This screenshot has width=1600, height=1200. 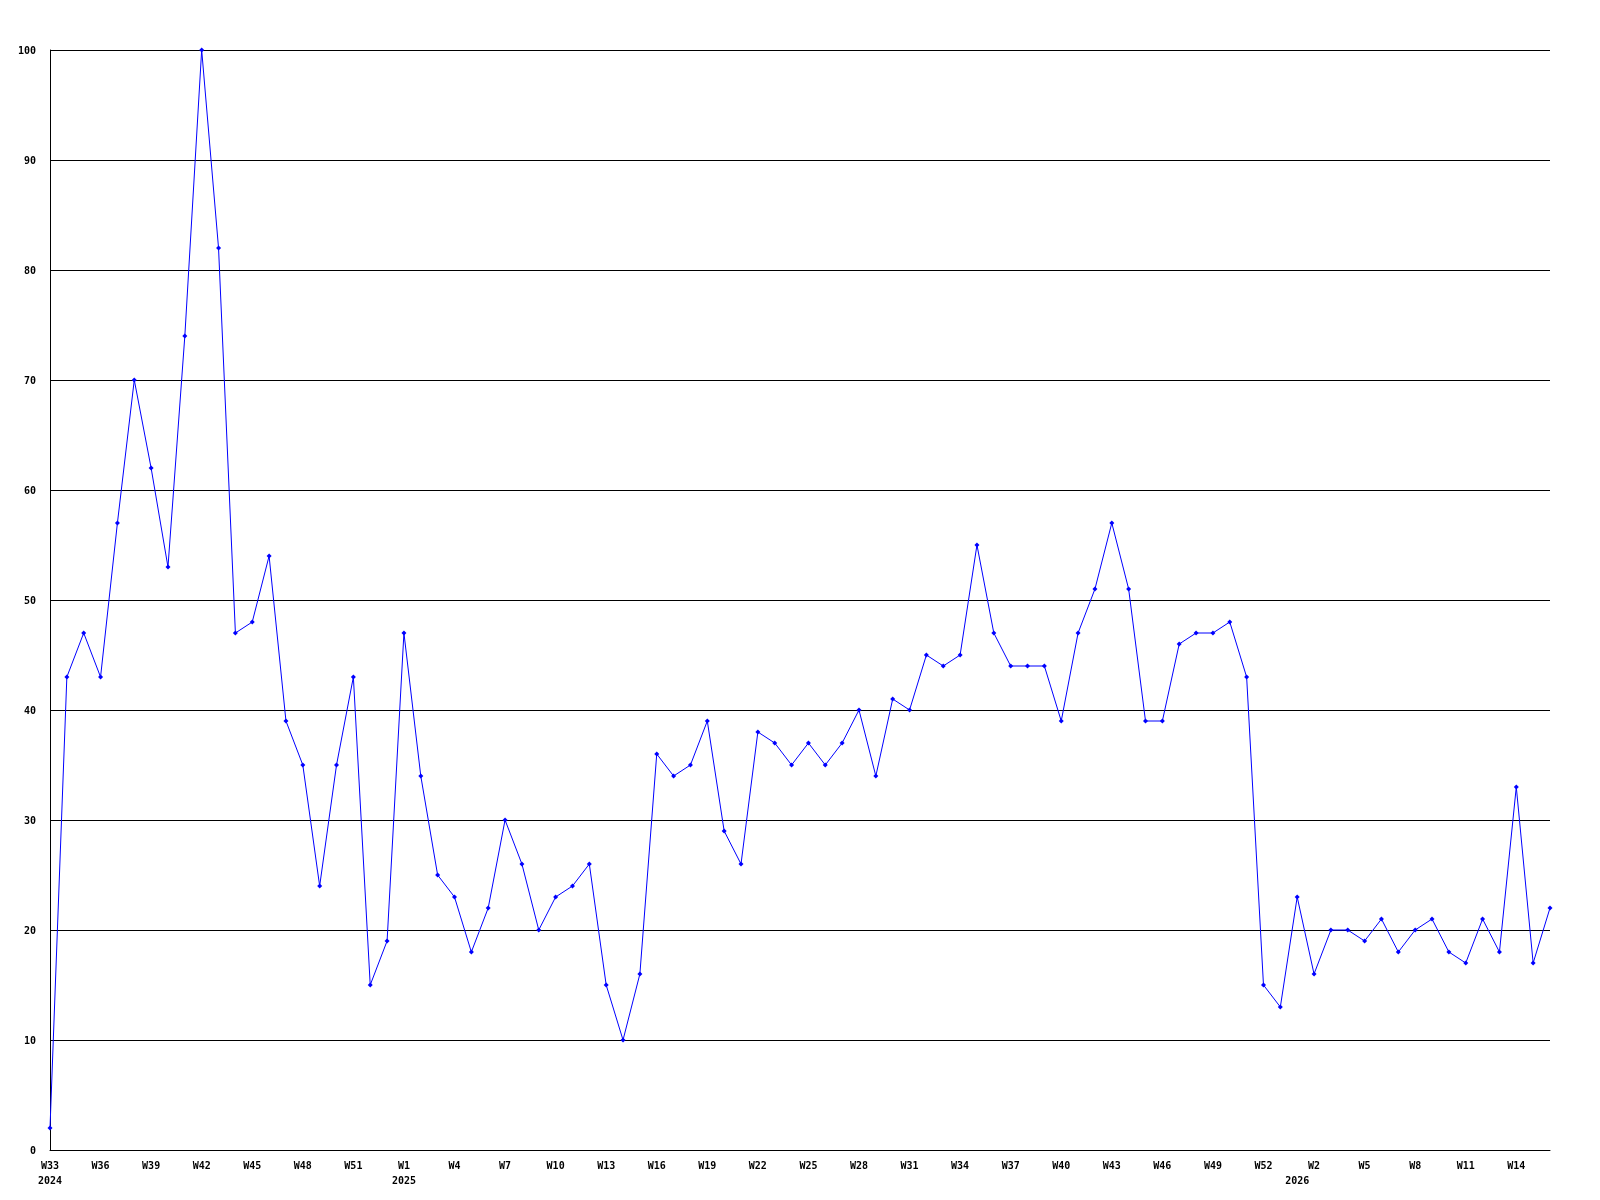 What do you see at coordinates (1314, 1165) in the screenshot?
I see `x-tick-label: W2` at bounding box center [1314, 1165].